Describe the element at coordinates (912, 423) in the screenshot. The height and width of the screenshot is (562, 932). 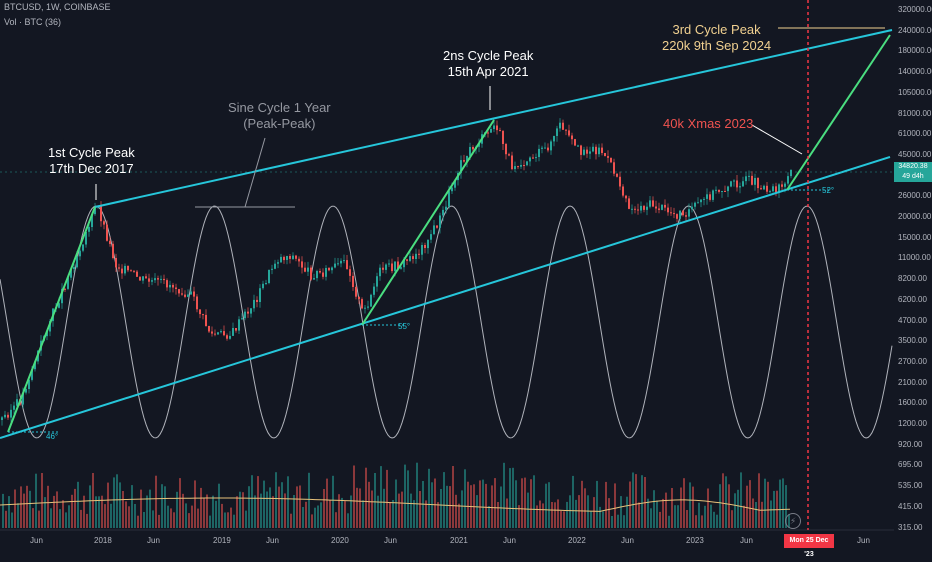
I see `price-tick-label: 1200.00` at that location.